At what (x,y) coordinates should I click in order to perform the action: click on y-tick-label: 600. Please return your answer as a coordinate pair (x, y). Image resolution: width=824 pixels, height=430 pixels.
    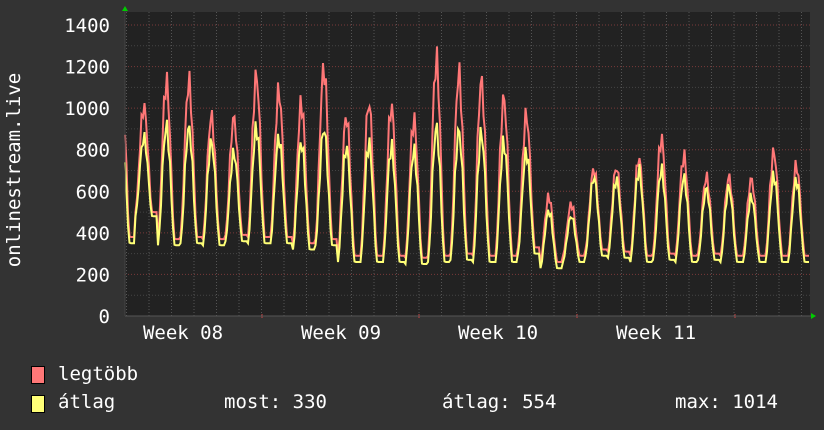
    Looking at the image, I should click on (93, 192).